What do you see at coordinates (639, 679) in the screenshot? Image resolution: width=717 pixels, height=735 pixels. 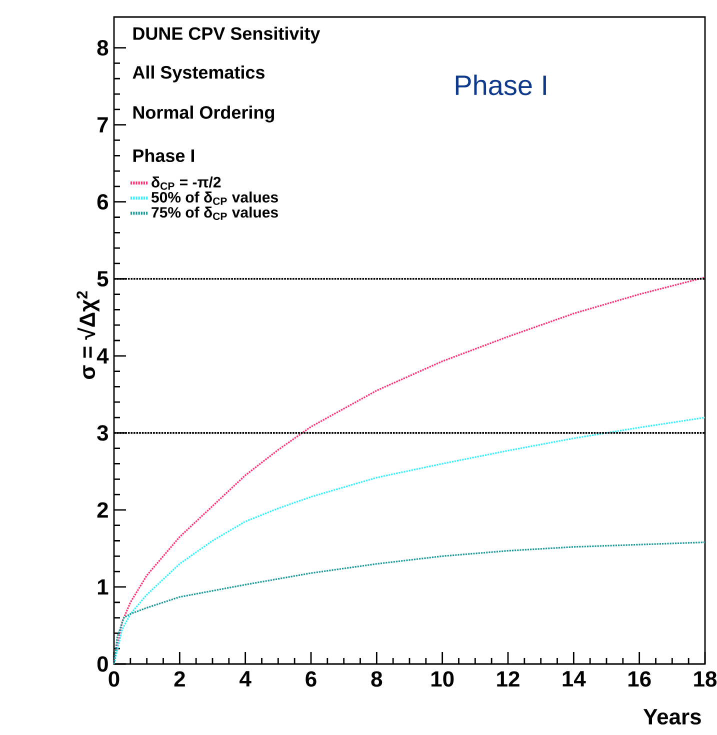 I see `x-tick-label: 16` at bounding box center [639, 679].